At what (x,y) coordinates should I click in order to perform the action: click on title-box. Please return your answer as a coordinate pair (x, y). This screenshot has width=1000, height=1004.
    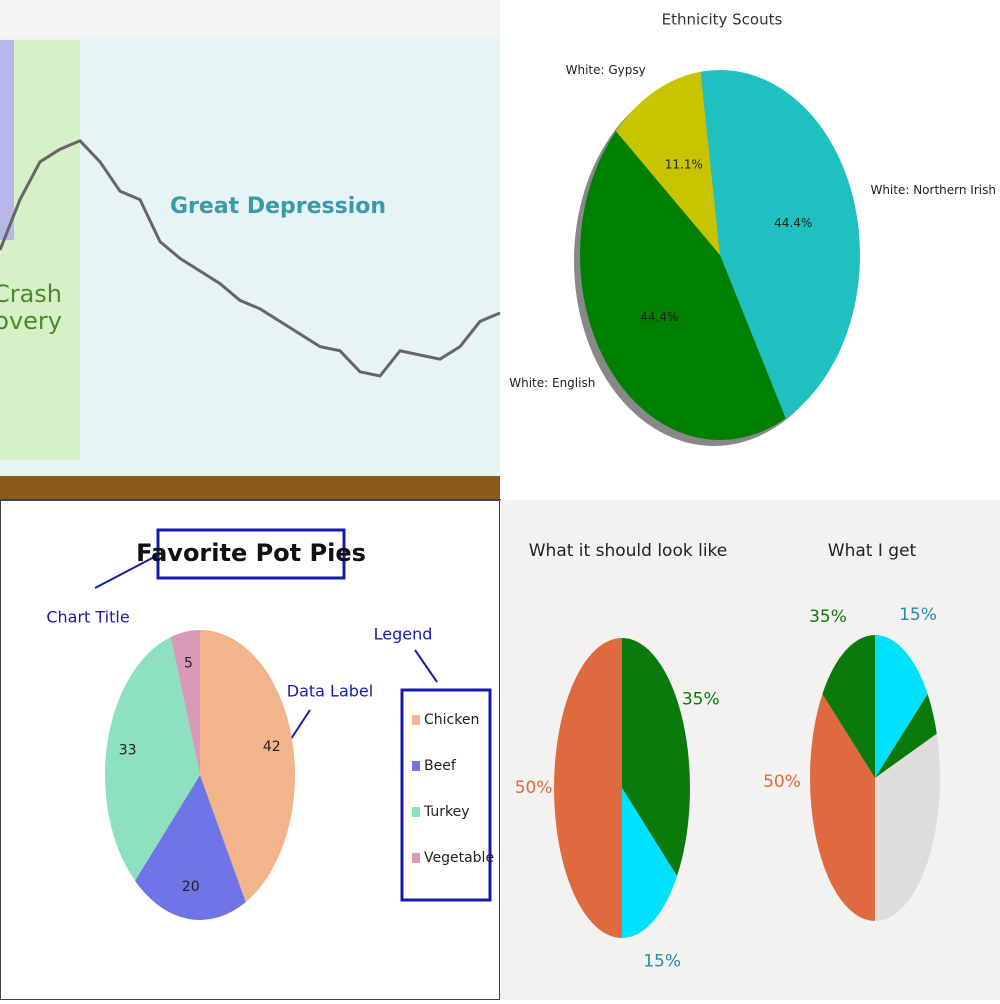
    Looking at the image, I should click on (251, 554).